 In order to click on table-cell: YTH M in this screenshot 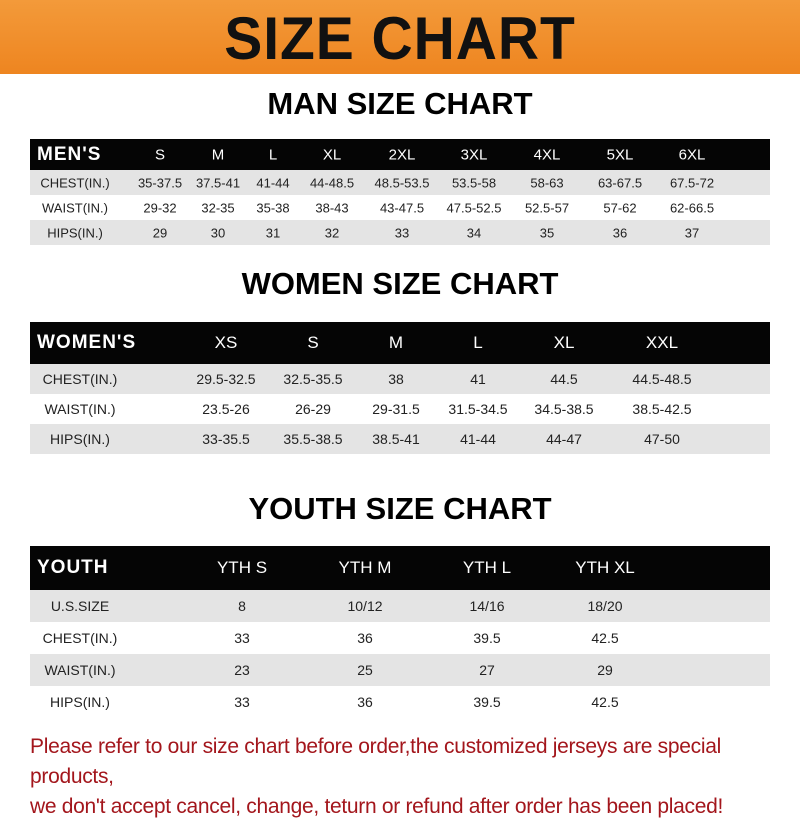, I will do `click(365, 567)`.